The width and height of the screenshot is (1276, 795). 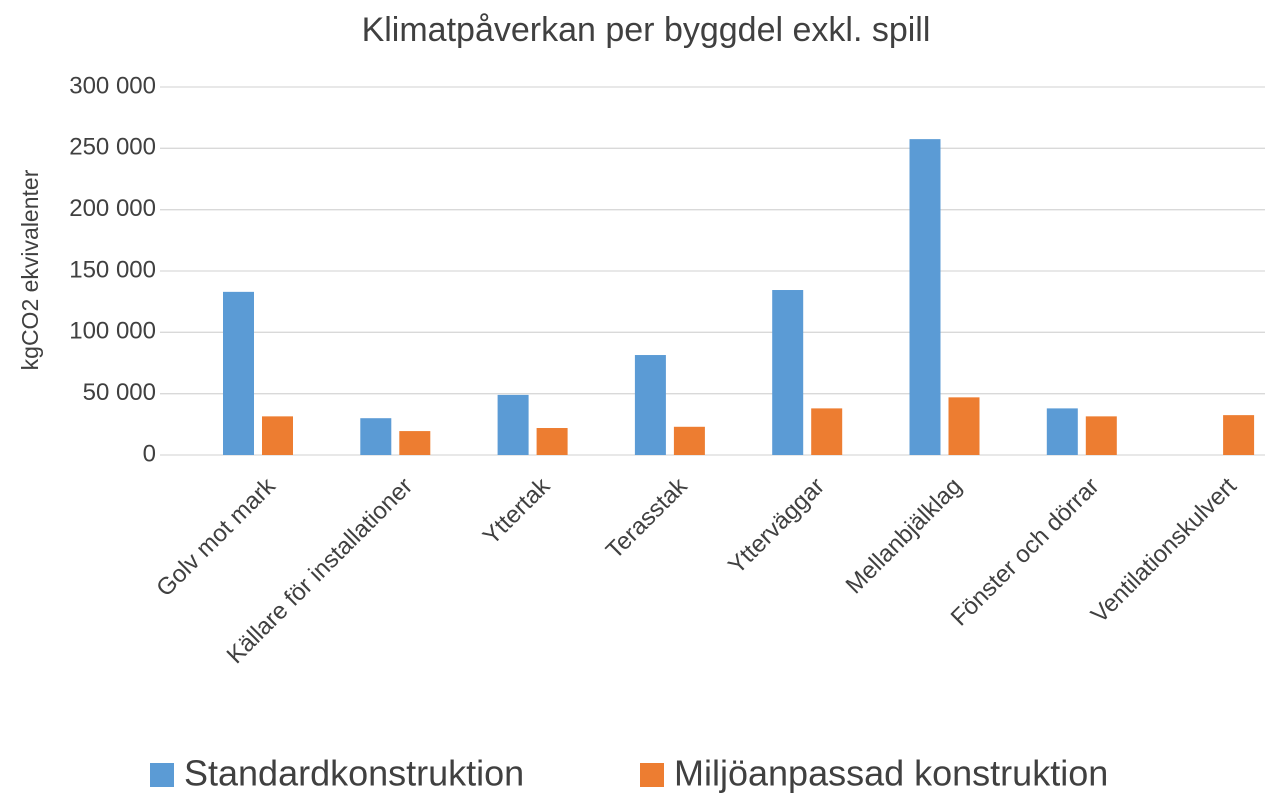 I want to click on x-tick-label: Mellanbjälklag, so click(x=904, y=536).